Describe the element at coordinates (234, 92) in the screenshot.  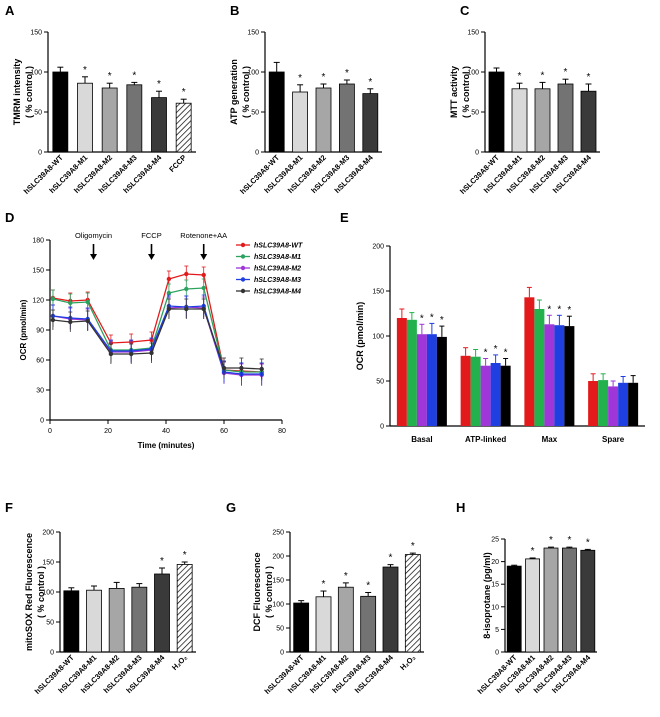
I see `y-axis-title: ATP generation` at that location.